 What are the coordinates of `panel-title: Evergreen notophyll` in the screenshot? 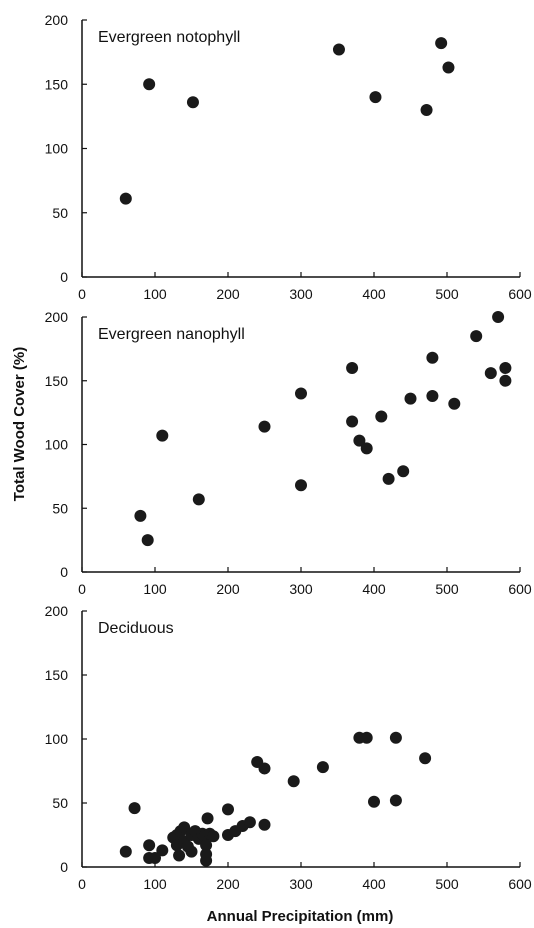 It's located at (169, 37).